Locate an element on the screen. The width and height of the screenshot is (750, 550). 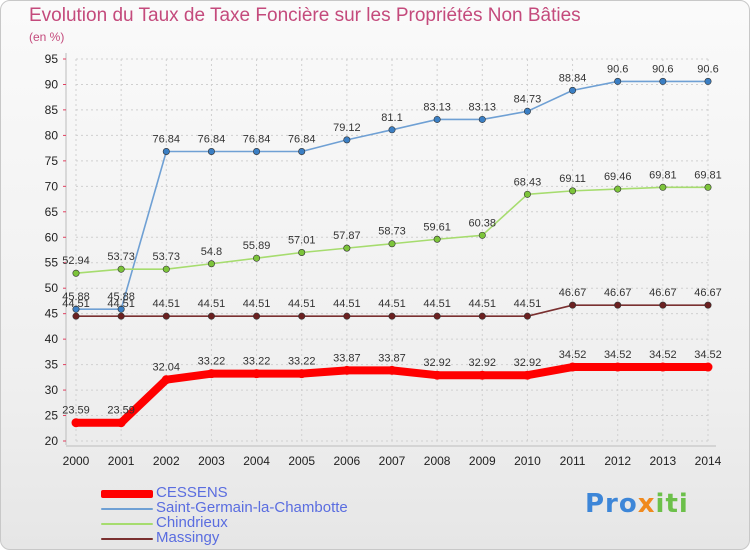
data-label-saint-germain-2010: 84.73 is located at coordinates (528, 99).